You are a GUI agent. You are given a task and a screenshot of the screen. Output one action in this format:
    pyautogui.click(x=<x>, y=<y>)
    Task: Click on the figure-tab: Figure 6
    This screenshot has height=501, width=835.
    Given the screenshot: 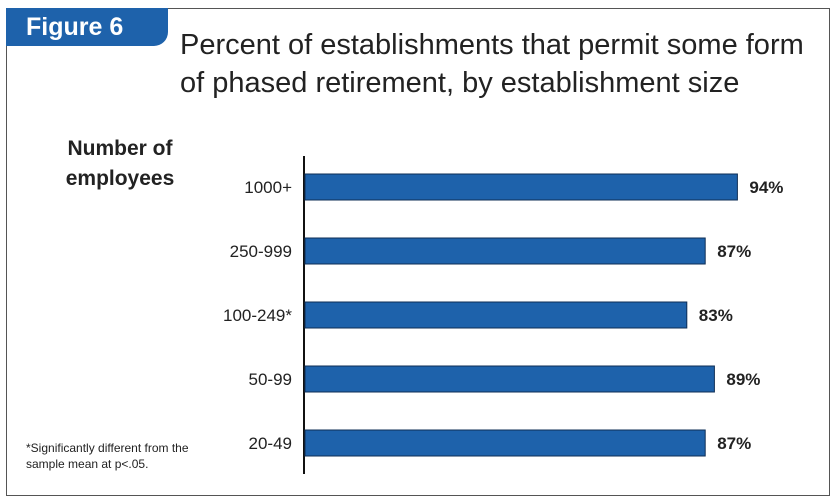 What is the action you would take?
    pyautogui.click(x=87, y=27)
    